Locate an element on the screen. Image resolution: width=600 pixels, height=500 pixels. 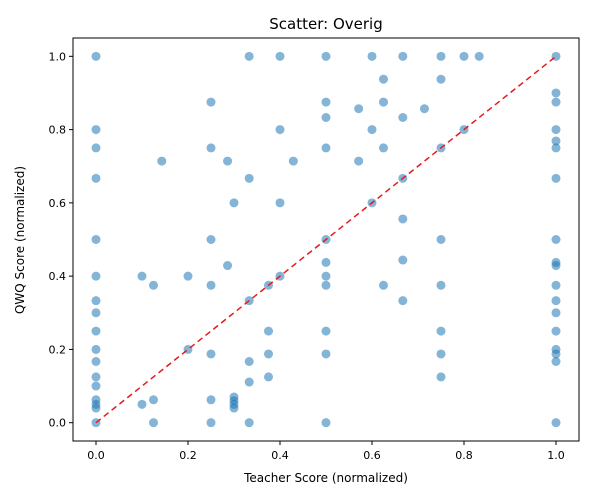
y-tick-label: 1.0 is located at coordinates (58, 56).